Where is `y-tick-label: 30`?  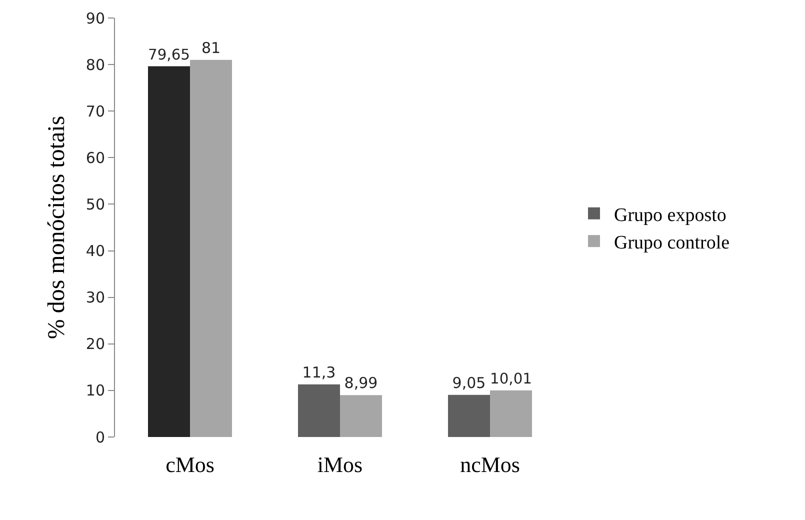
y-tick-label: 30 is located at coordinates (95, 297).